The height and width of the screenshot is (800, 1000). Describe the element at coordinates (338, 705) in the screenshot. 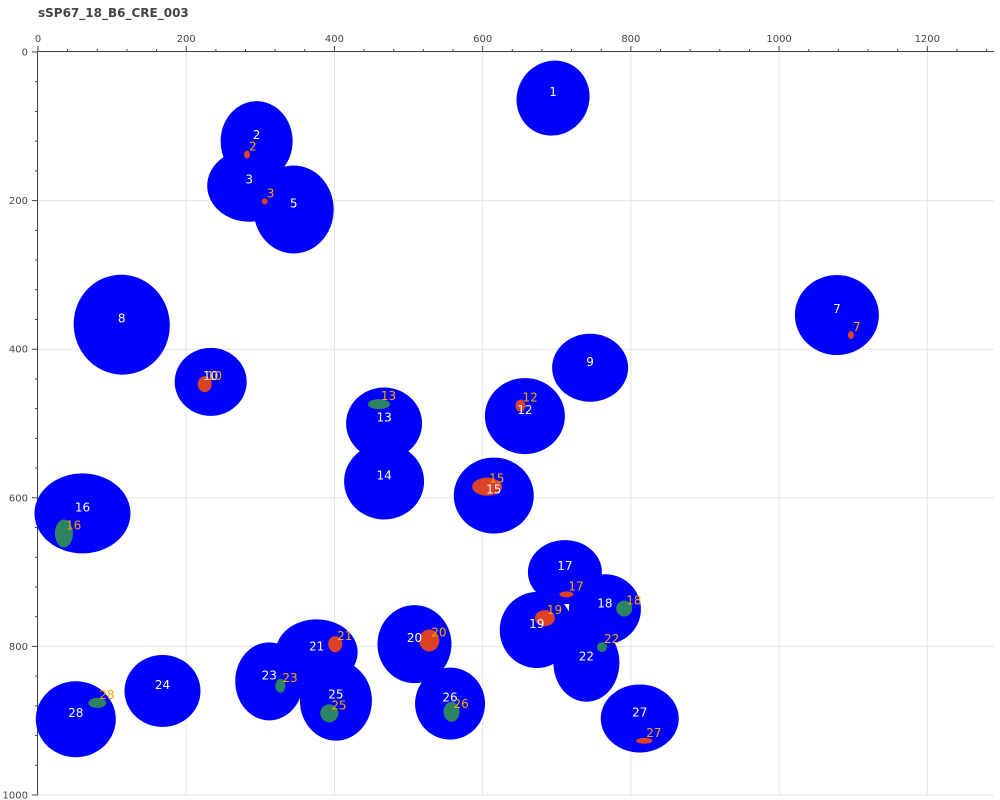

I see `spot-label-25: 25` at that location.